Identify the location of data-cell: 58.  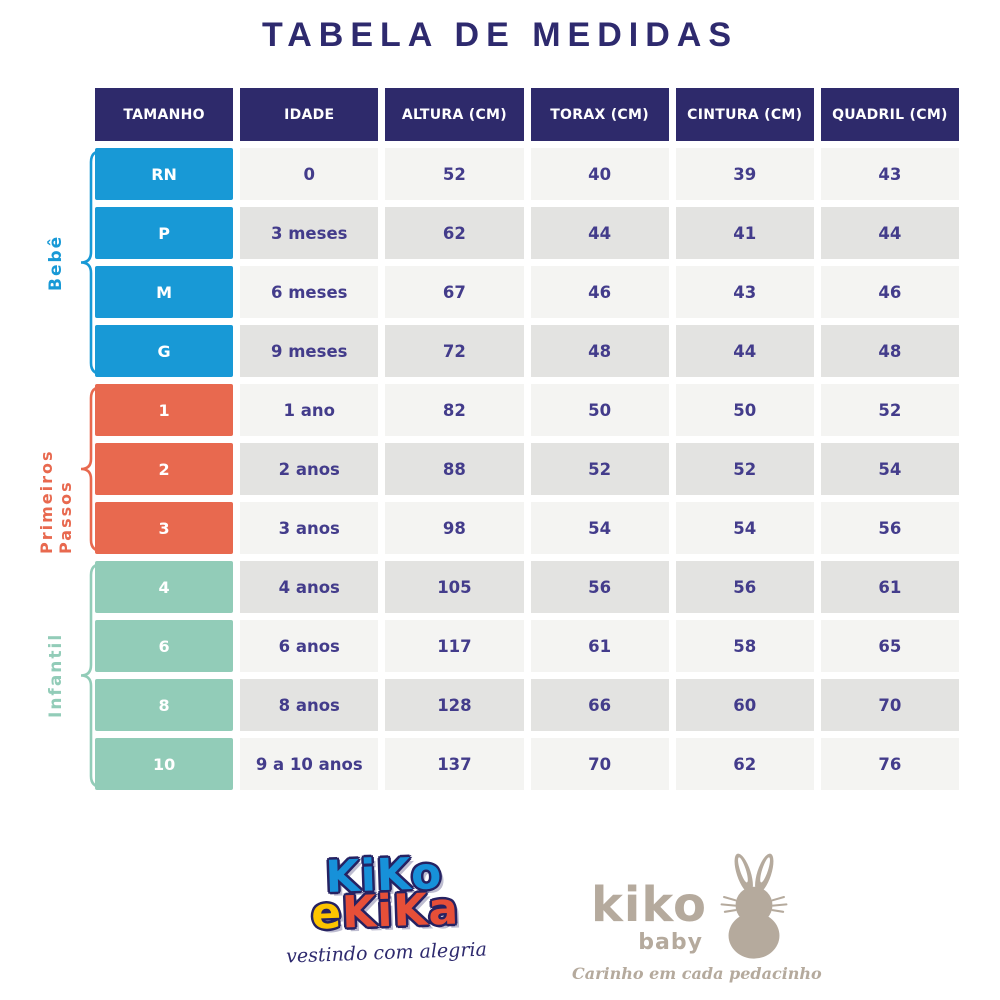
(744, 646).